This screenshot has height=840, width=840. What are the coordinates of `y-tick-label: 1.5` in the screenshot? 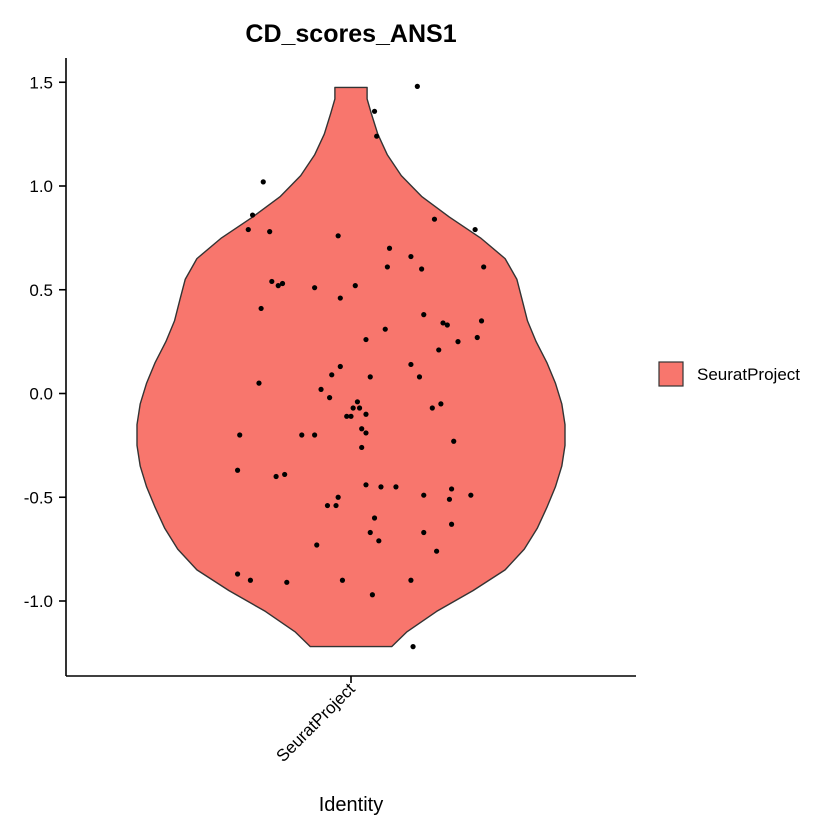 It's located at (41, 82).